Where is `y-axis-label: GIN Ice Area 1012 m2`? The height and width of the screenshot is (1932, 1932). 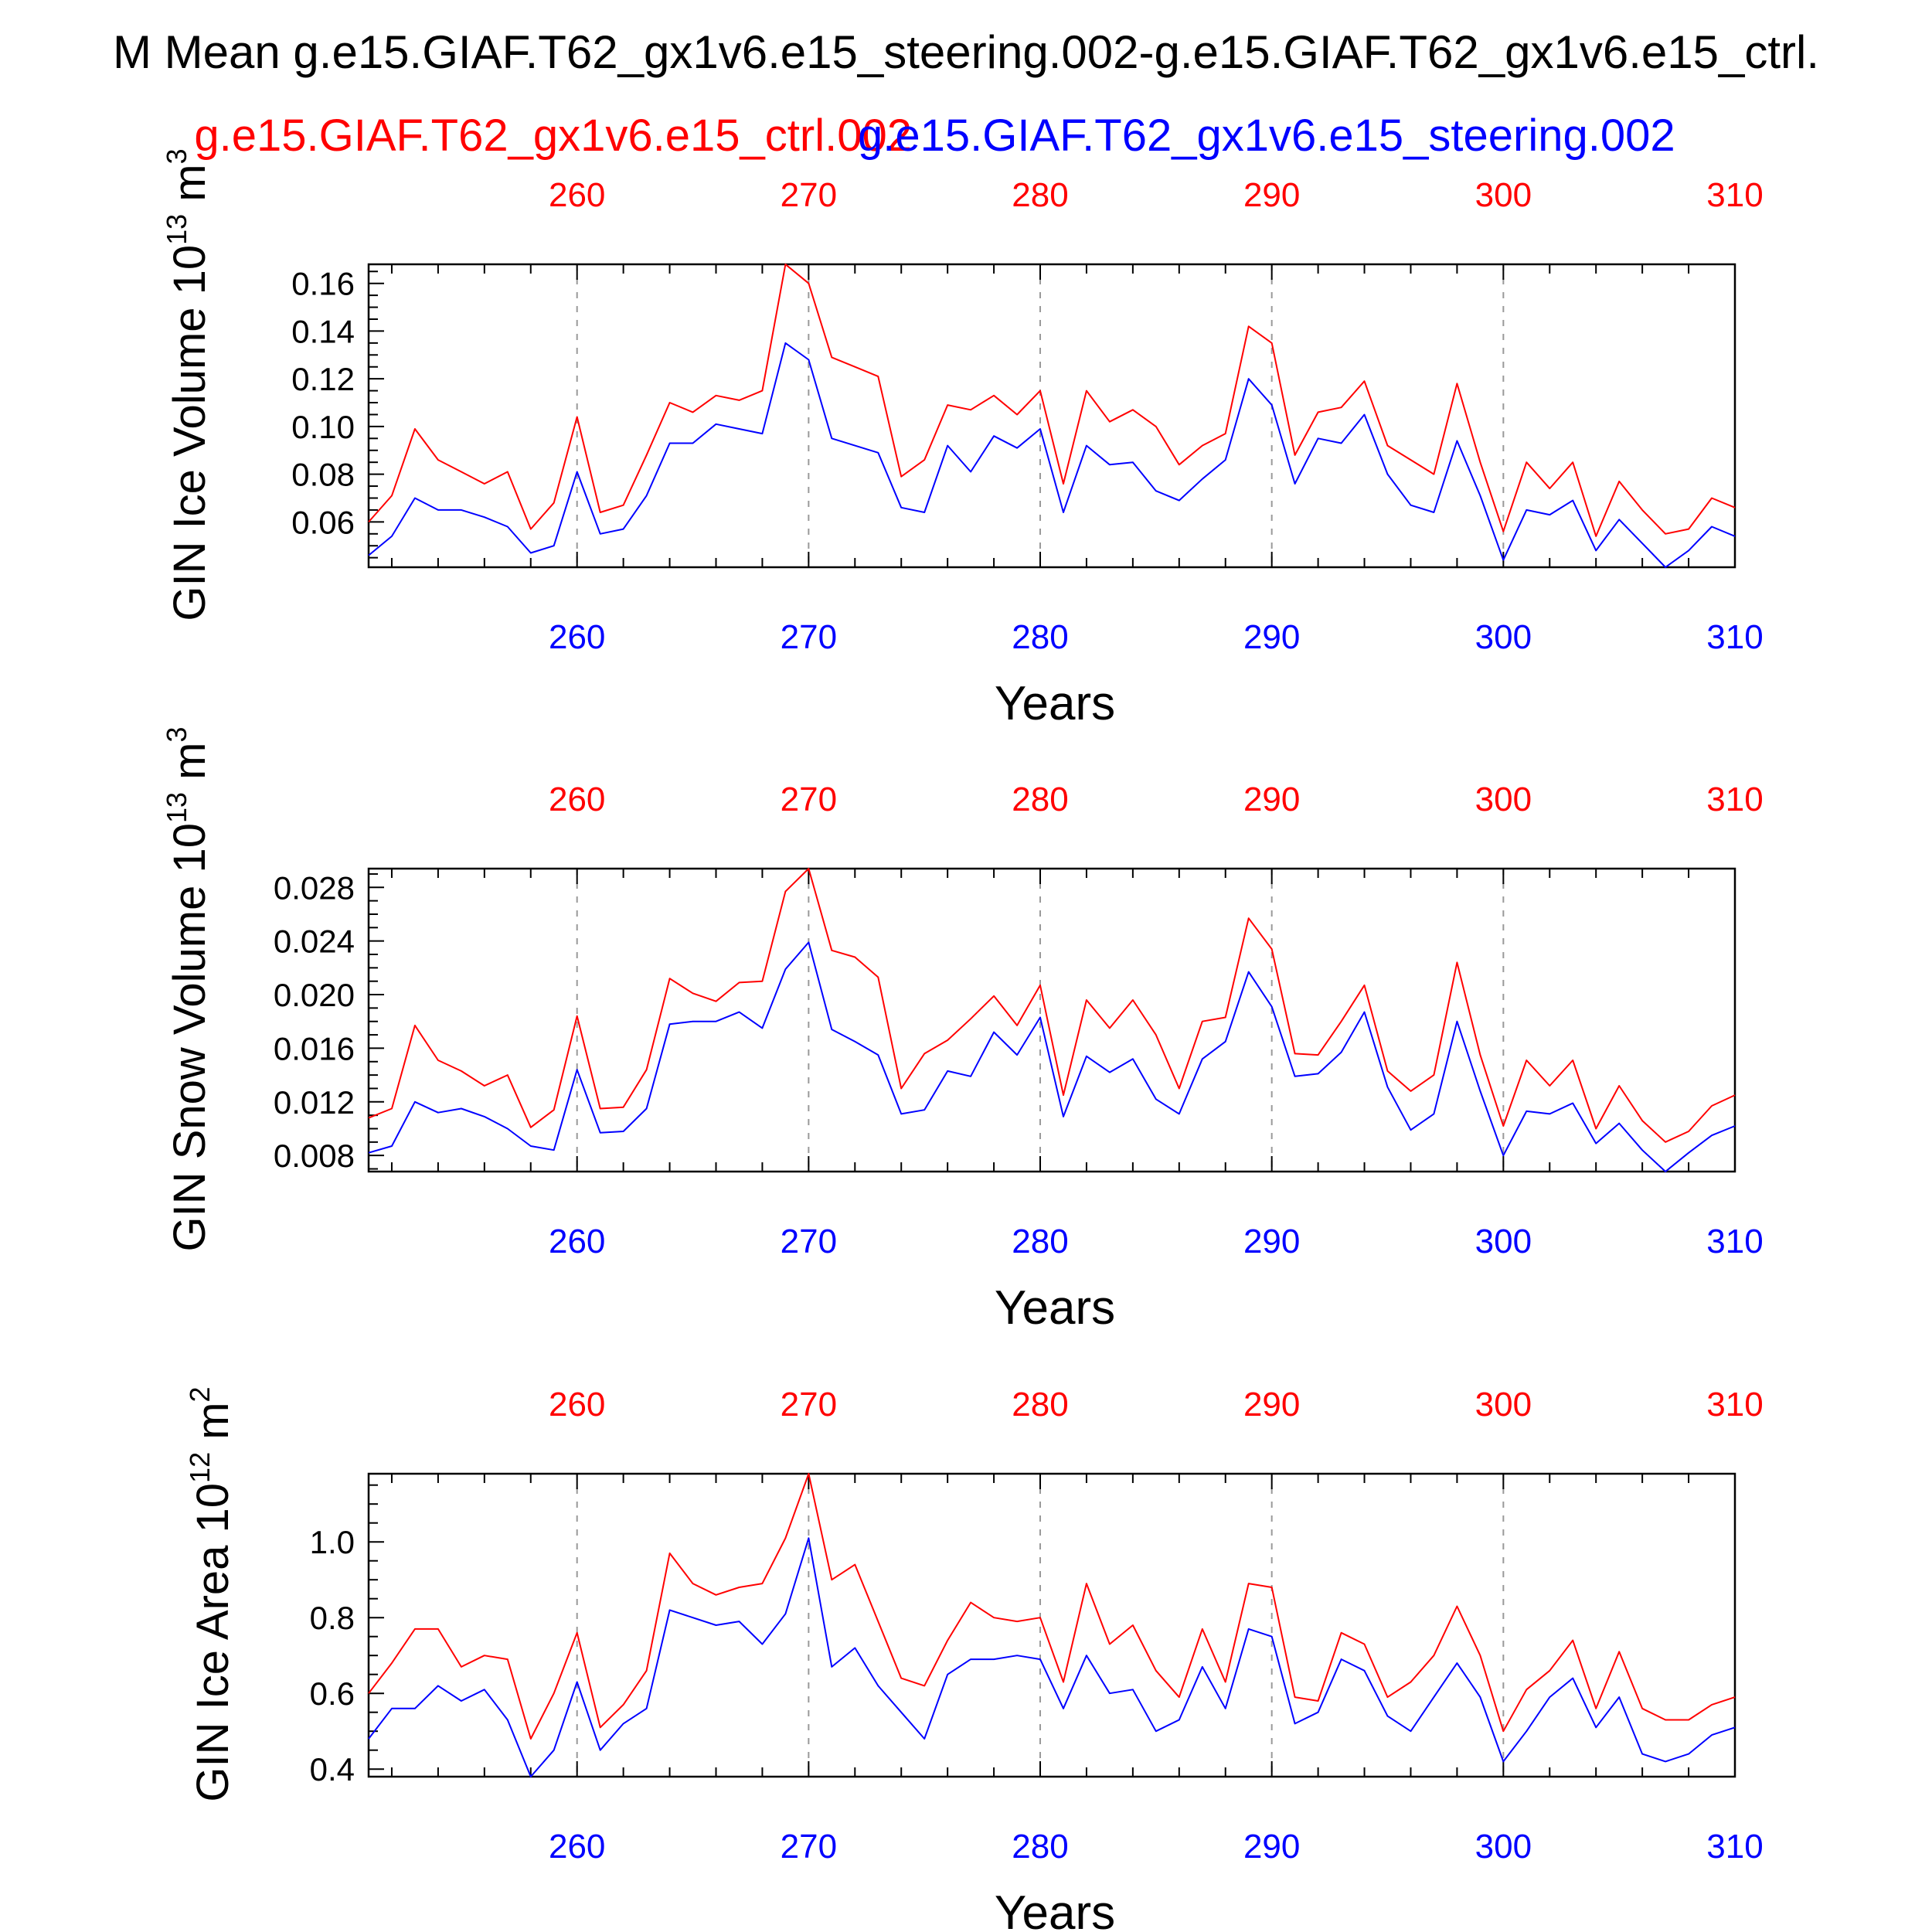
y-axis-label: GIN Ice Area 1012 m2 is located at coordinates (211, 1594).